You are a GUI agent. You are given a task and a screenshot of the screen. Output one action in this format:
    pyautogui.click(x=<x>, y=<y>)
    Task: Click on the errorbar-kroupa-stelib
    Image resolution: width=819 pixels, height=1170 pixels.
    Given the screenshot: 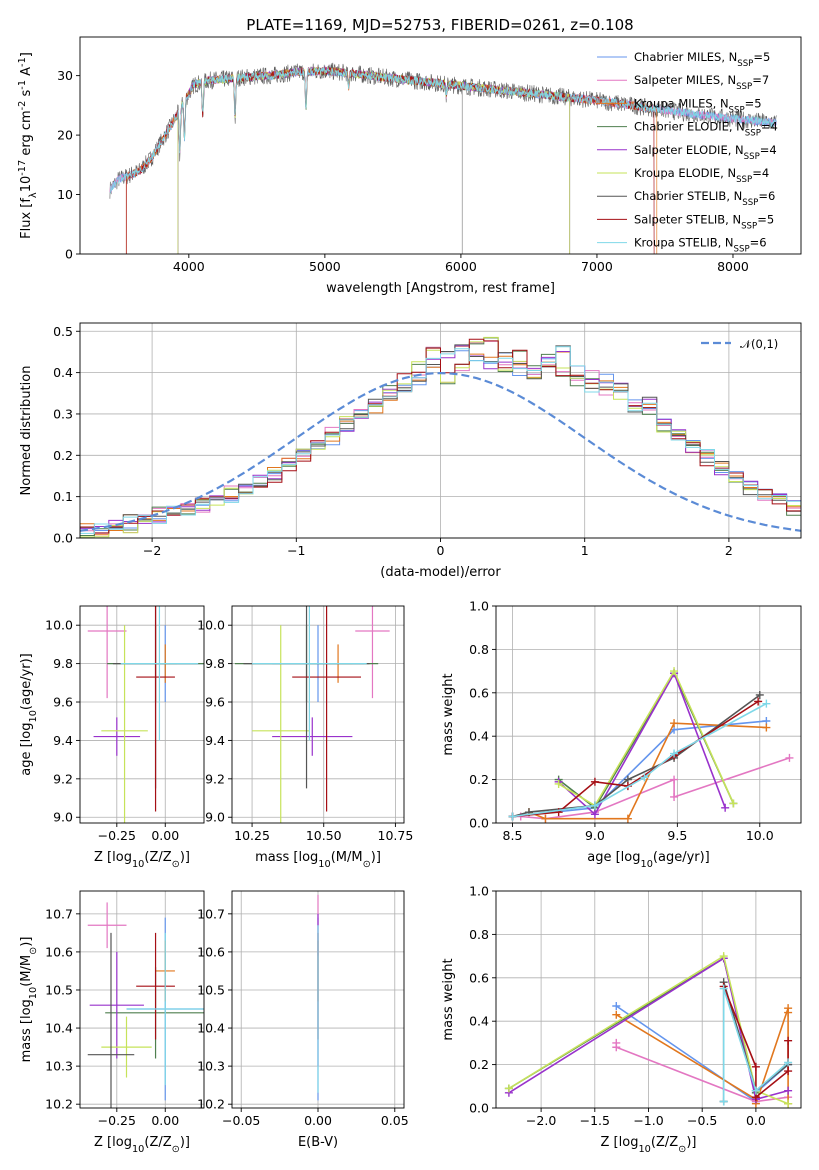 What is the action you would take?
    pyautogui.click(x=309, y=673)
    